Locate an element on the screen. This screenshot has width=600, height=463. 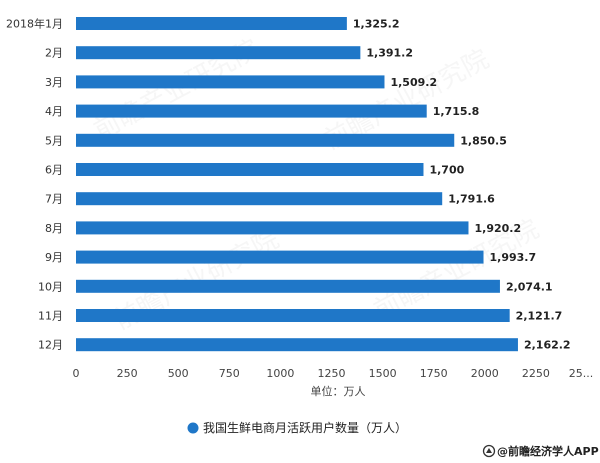
category-label: 12月 is located at coordinates (50, 345).